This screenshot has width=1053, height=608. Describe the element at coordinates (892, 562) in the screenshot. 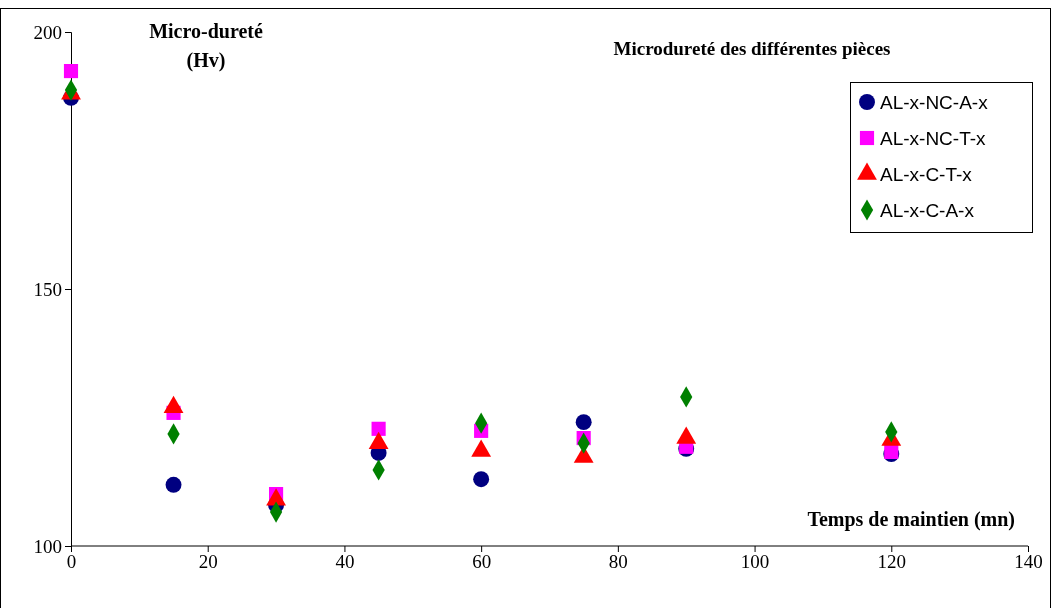

I see `x-tick-label: 120` at that location.